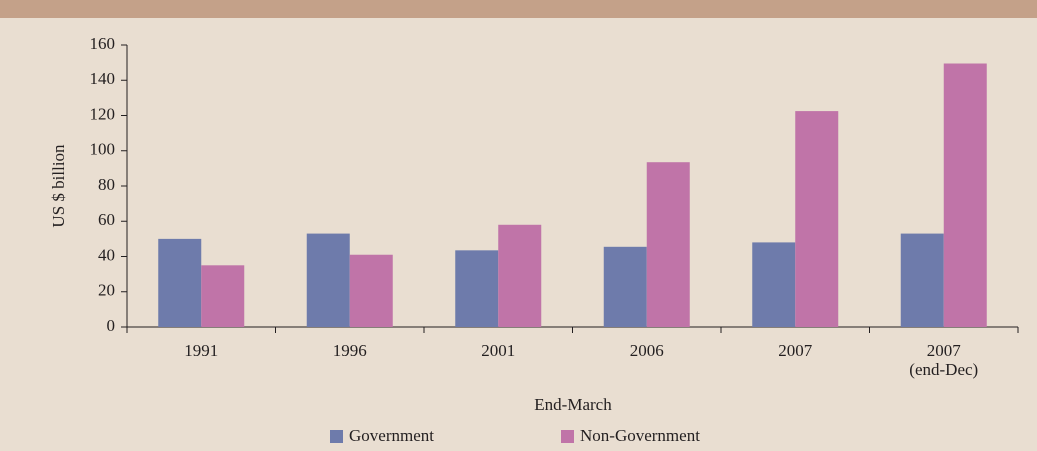 This screenshot has width=1037, height=451. Describe the element at coordinates (106, 254) in the screenshot. I see `y-tick-label: 40` at that location.